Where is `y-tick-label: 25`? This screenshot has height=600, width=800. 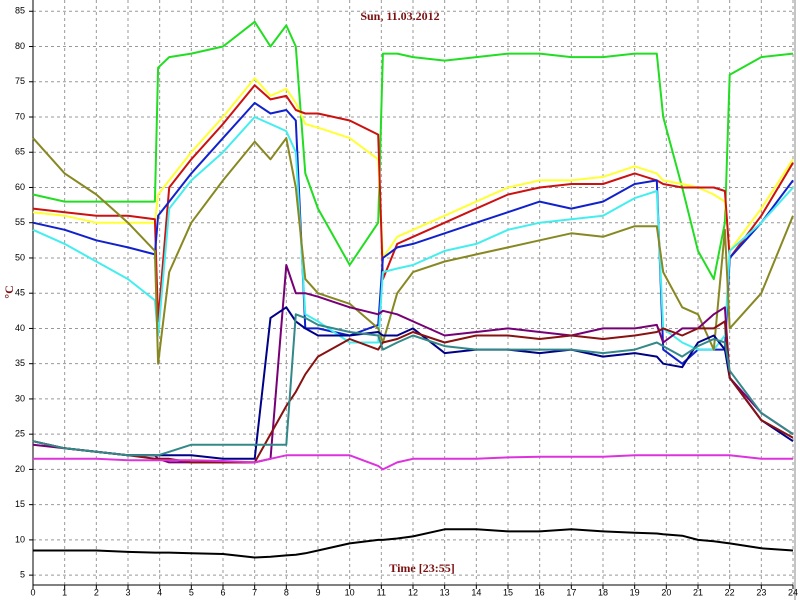 y-tick-label: 25 is located at coordinates (20, 434).